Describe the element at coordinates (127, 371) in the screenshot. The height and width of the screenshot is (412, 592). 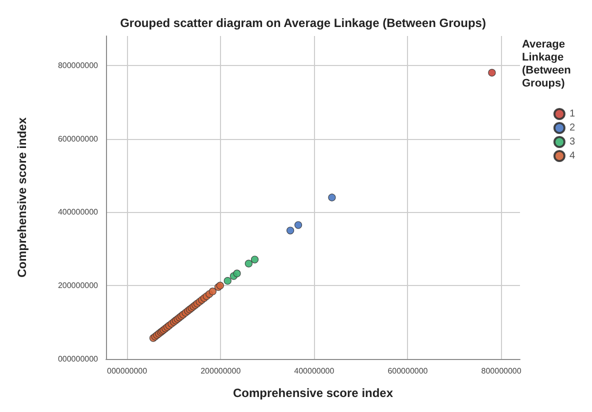
I see `x-tick-label: 000000000` at that location.